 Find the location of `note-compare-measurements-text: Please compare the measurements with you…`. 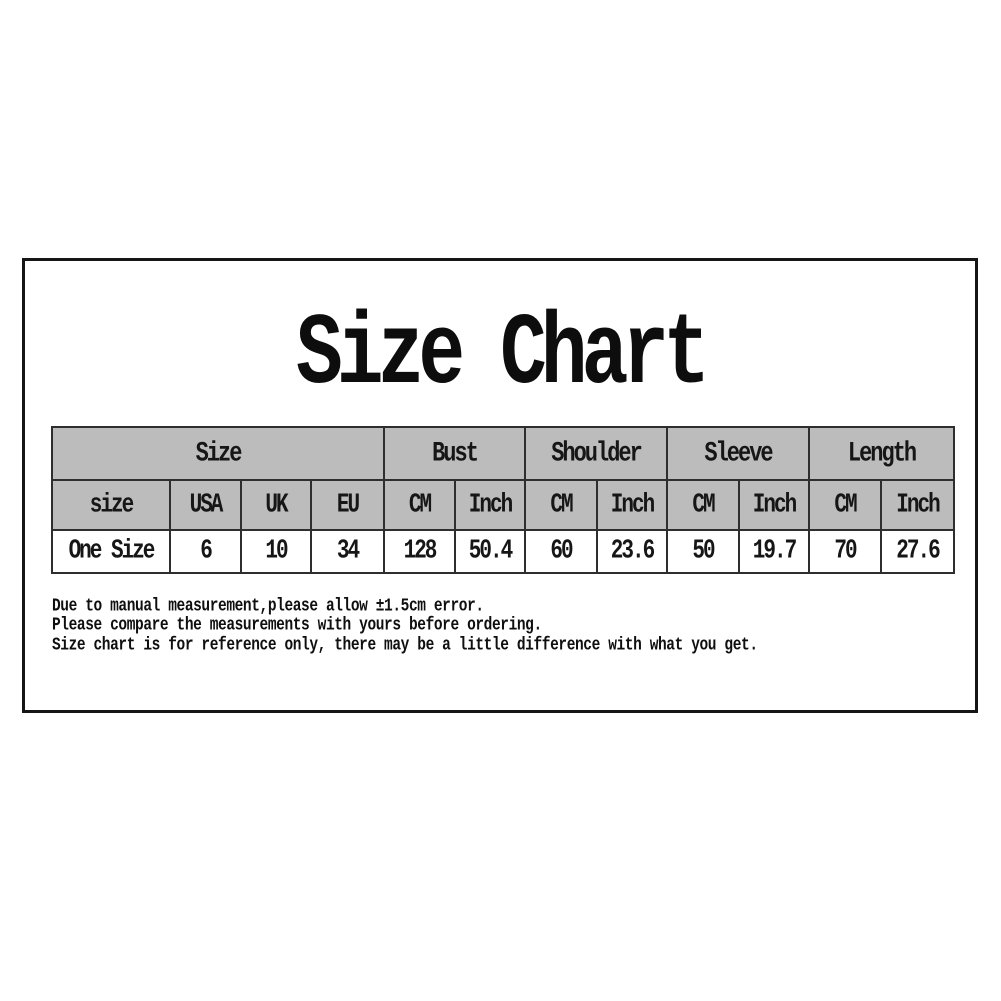

note-compare-measurements-text: Please compare the measurements with you… is located at coordinates (297, 626).